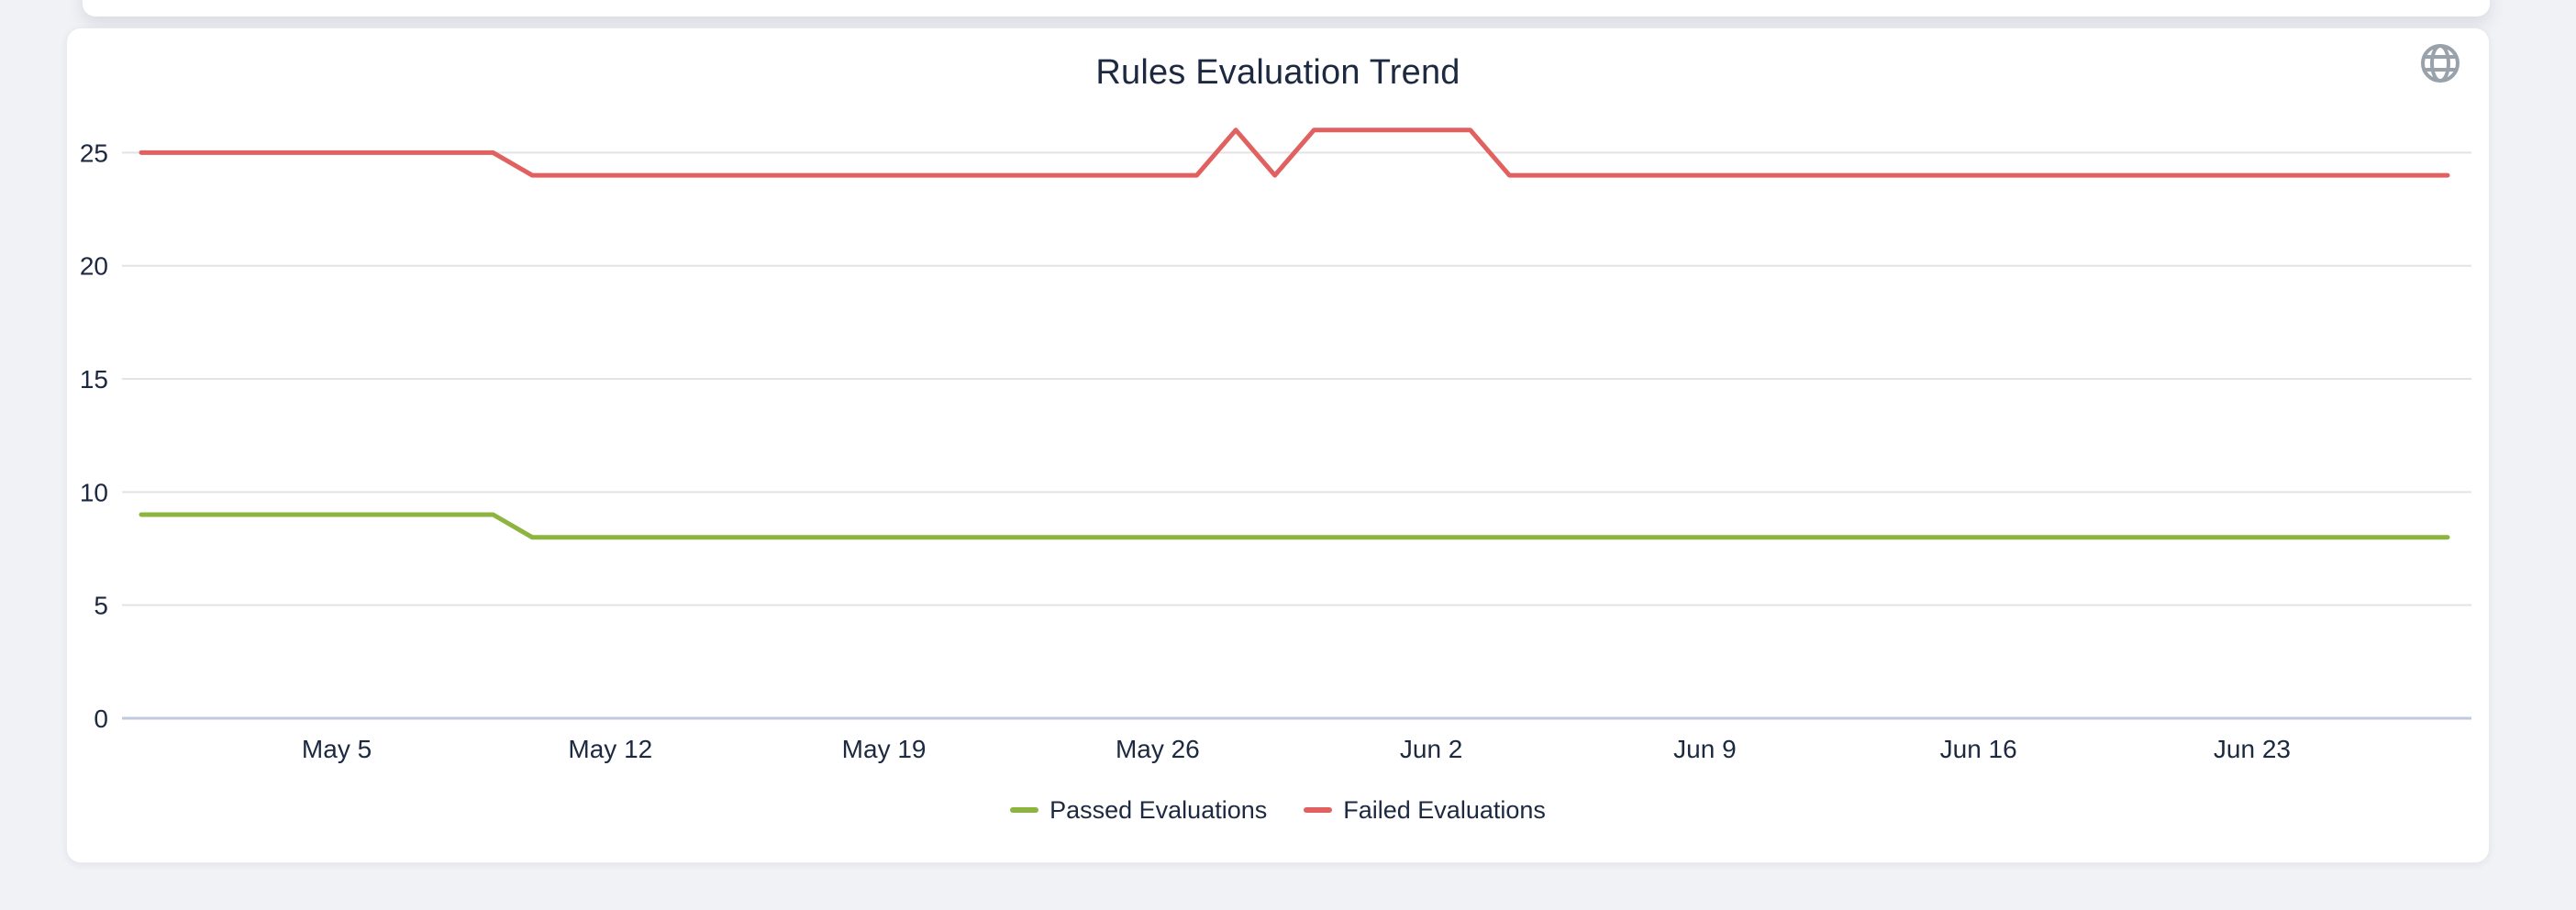  I want to click on legend-marker-failed, so click(1318, 810).